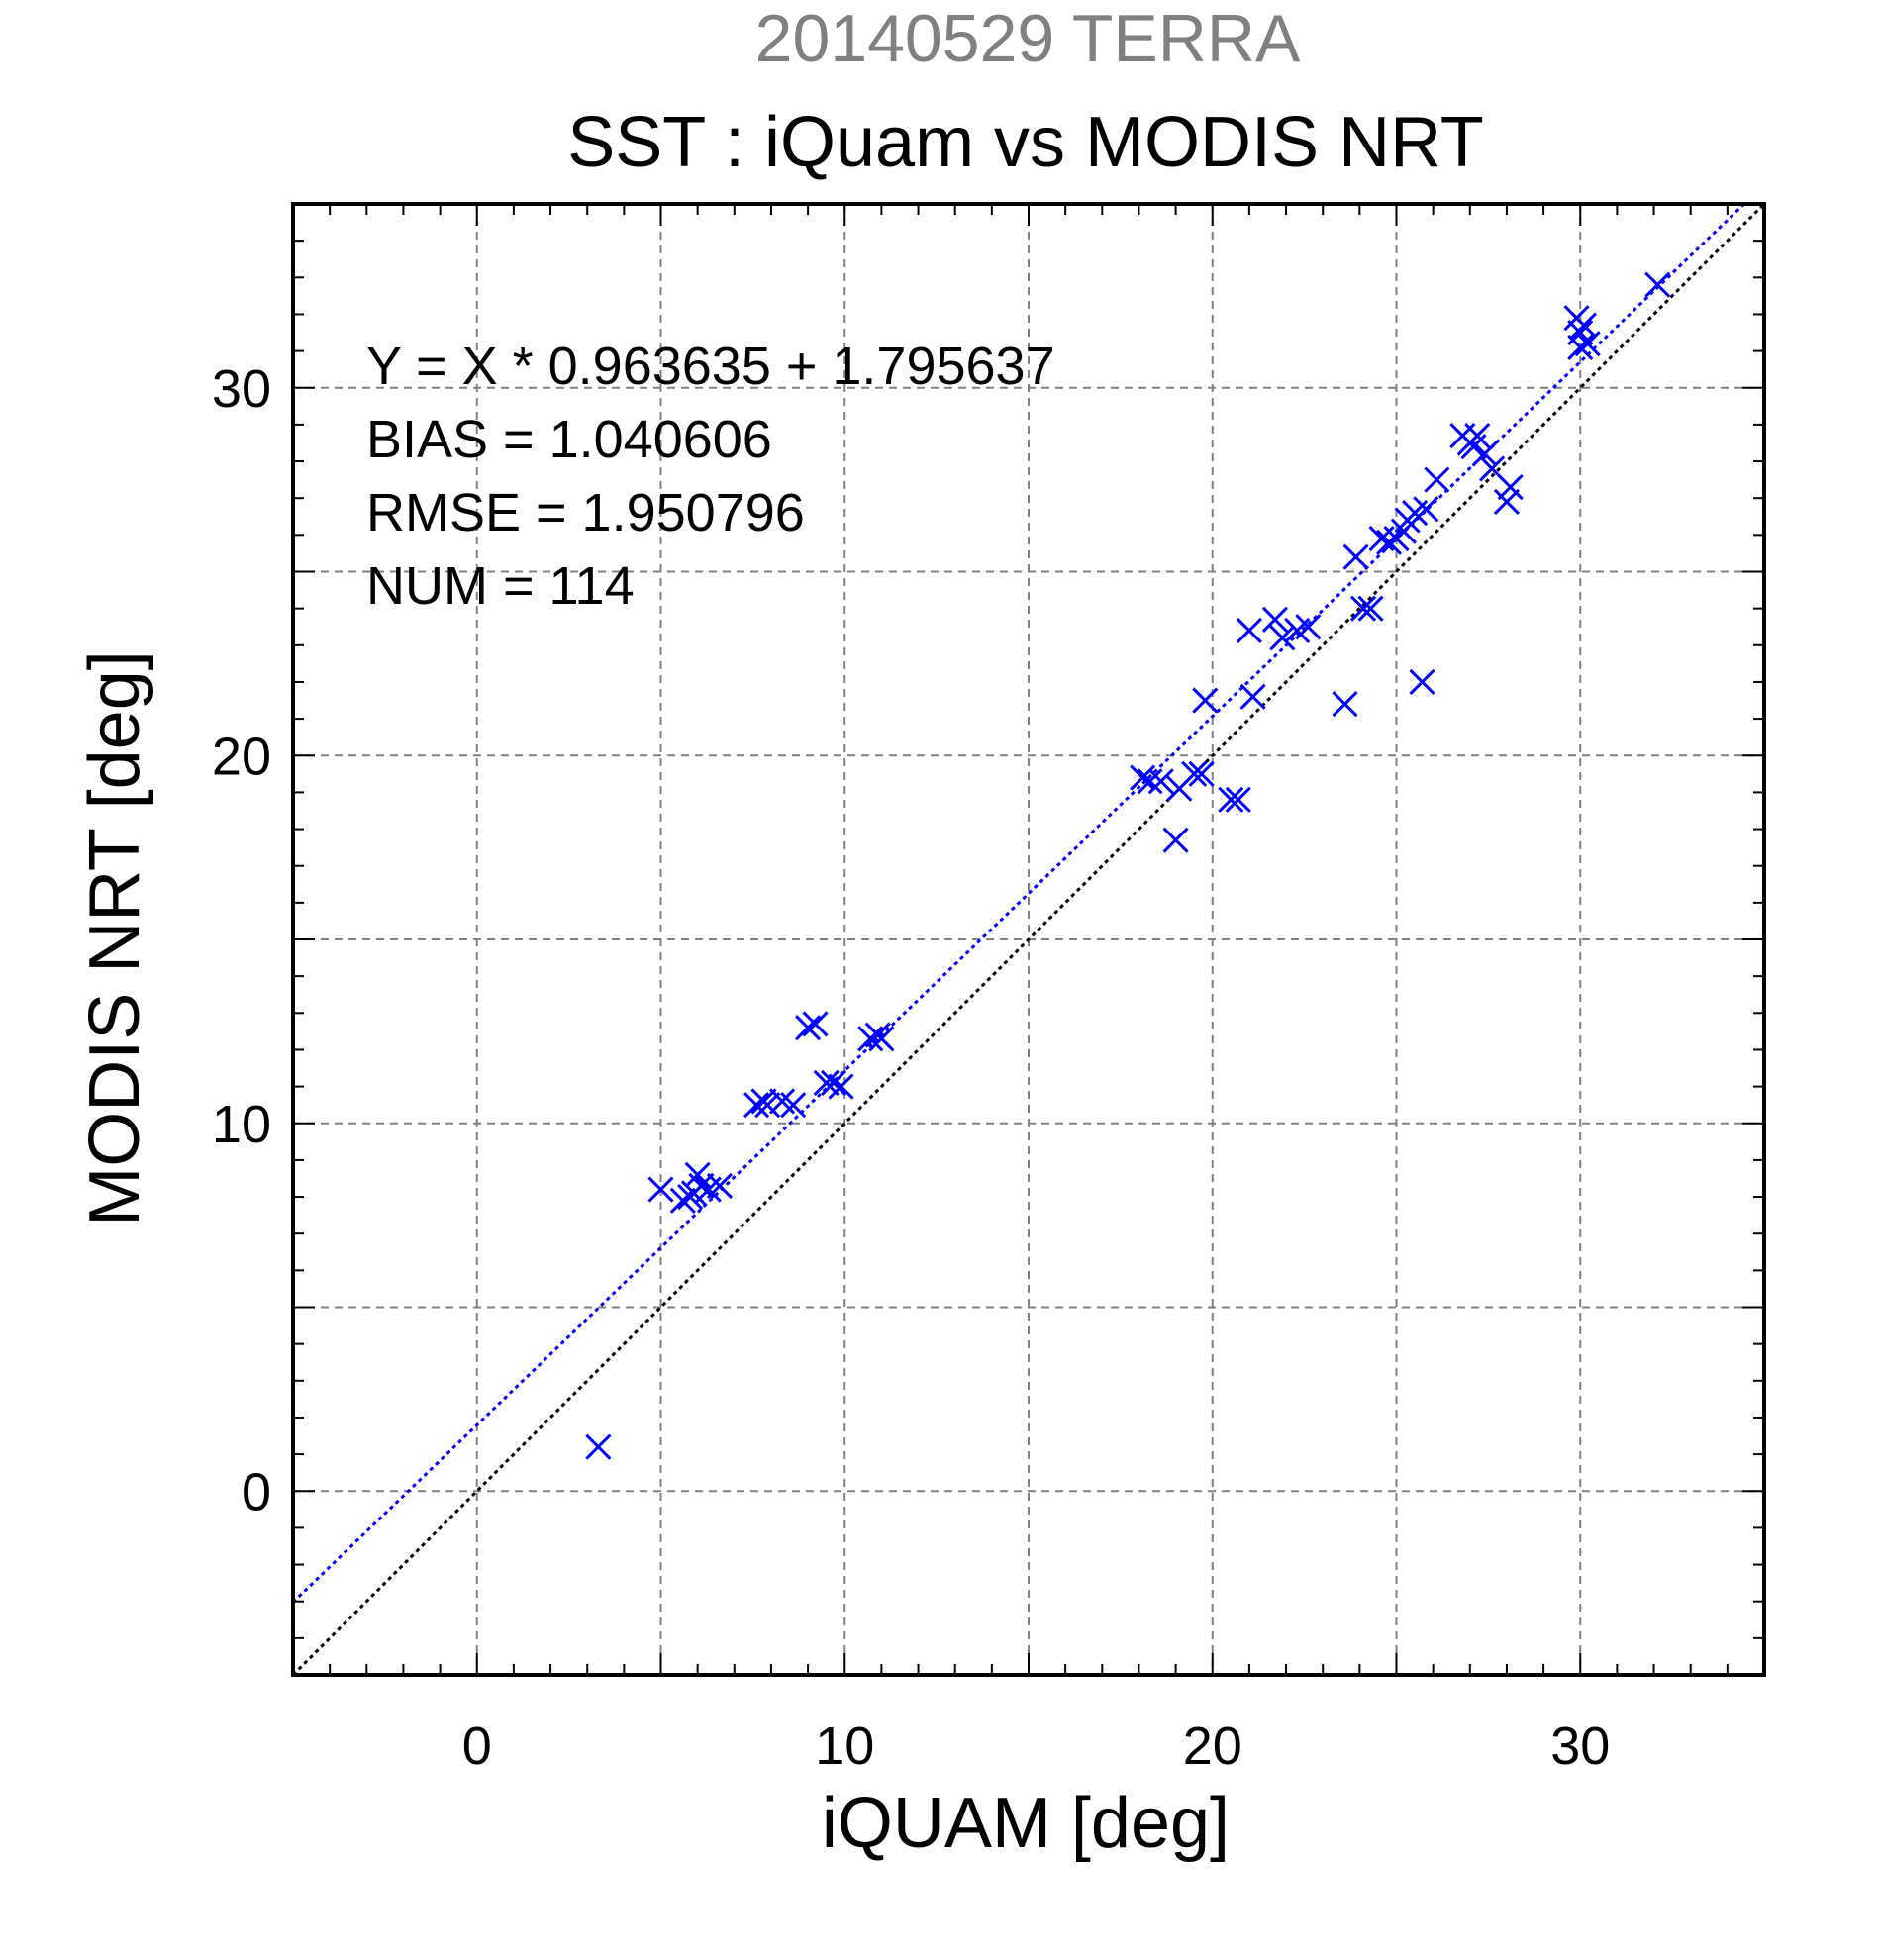  Describe the element at coordinates (845, 1746) in the screenshot. I see `x-tick-label: 10` at that location.